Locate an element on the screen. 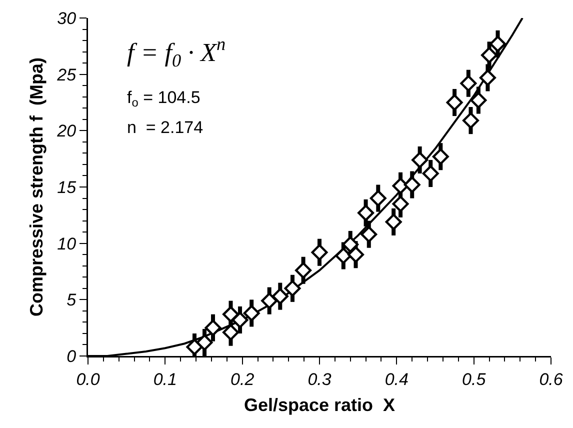  y-tick-label: 5 is located at coordinates (71, 300).